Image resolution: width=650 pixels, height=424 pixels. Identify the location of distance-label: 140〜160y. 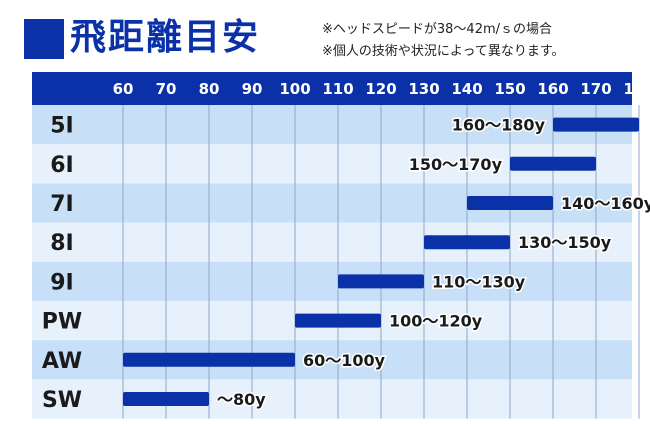
(605, 203).